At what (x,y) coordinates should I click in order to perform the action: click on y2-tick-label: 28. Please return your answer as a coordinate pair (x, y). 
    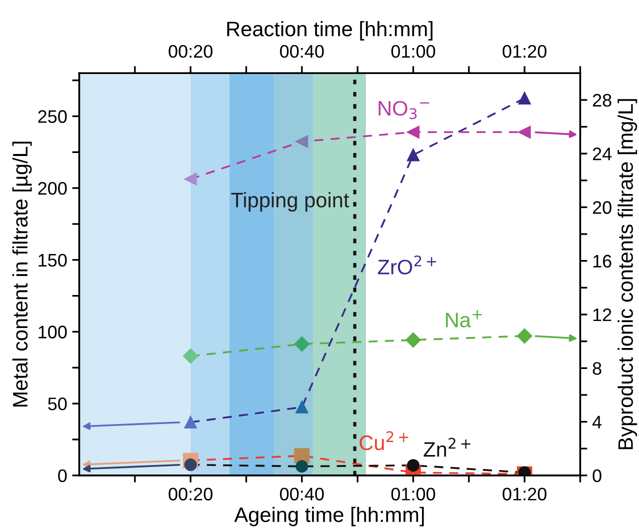
    Looking at the image, I should click on (602, 100).